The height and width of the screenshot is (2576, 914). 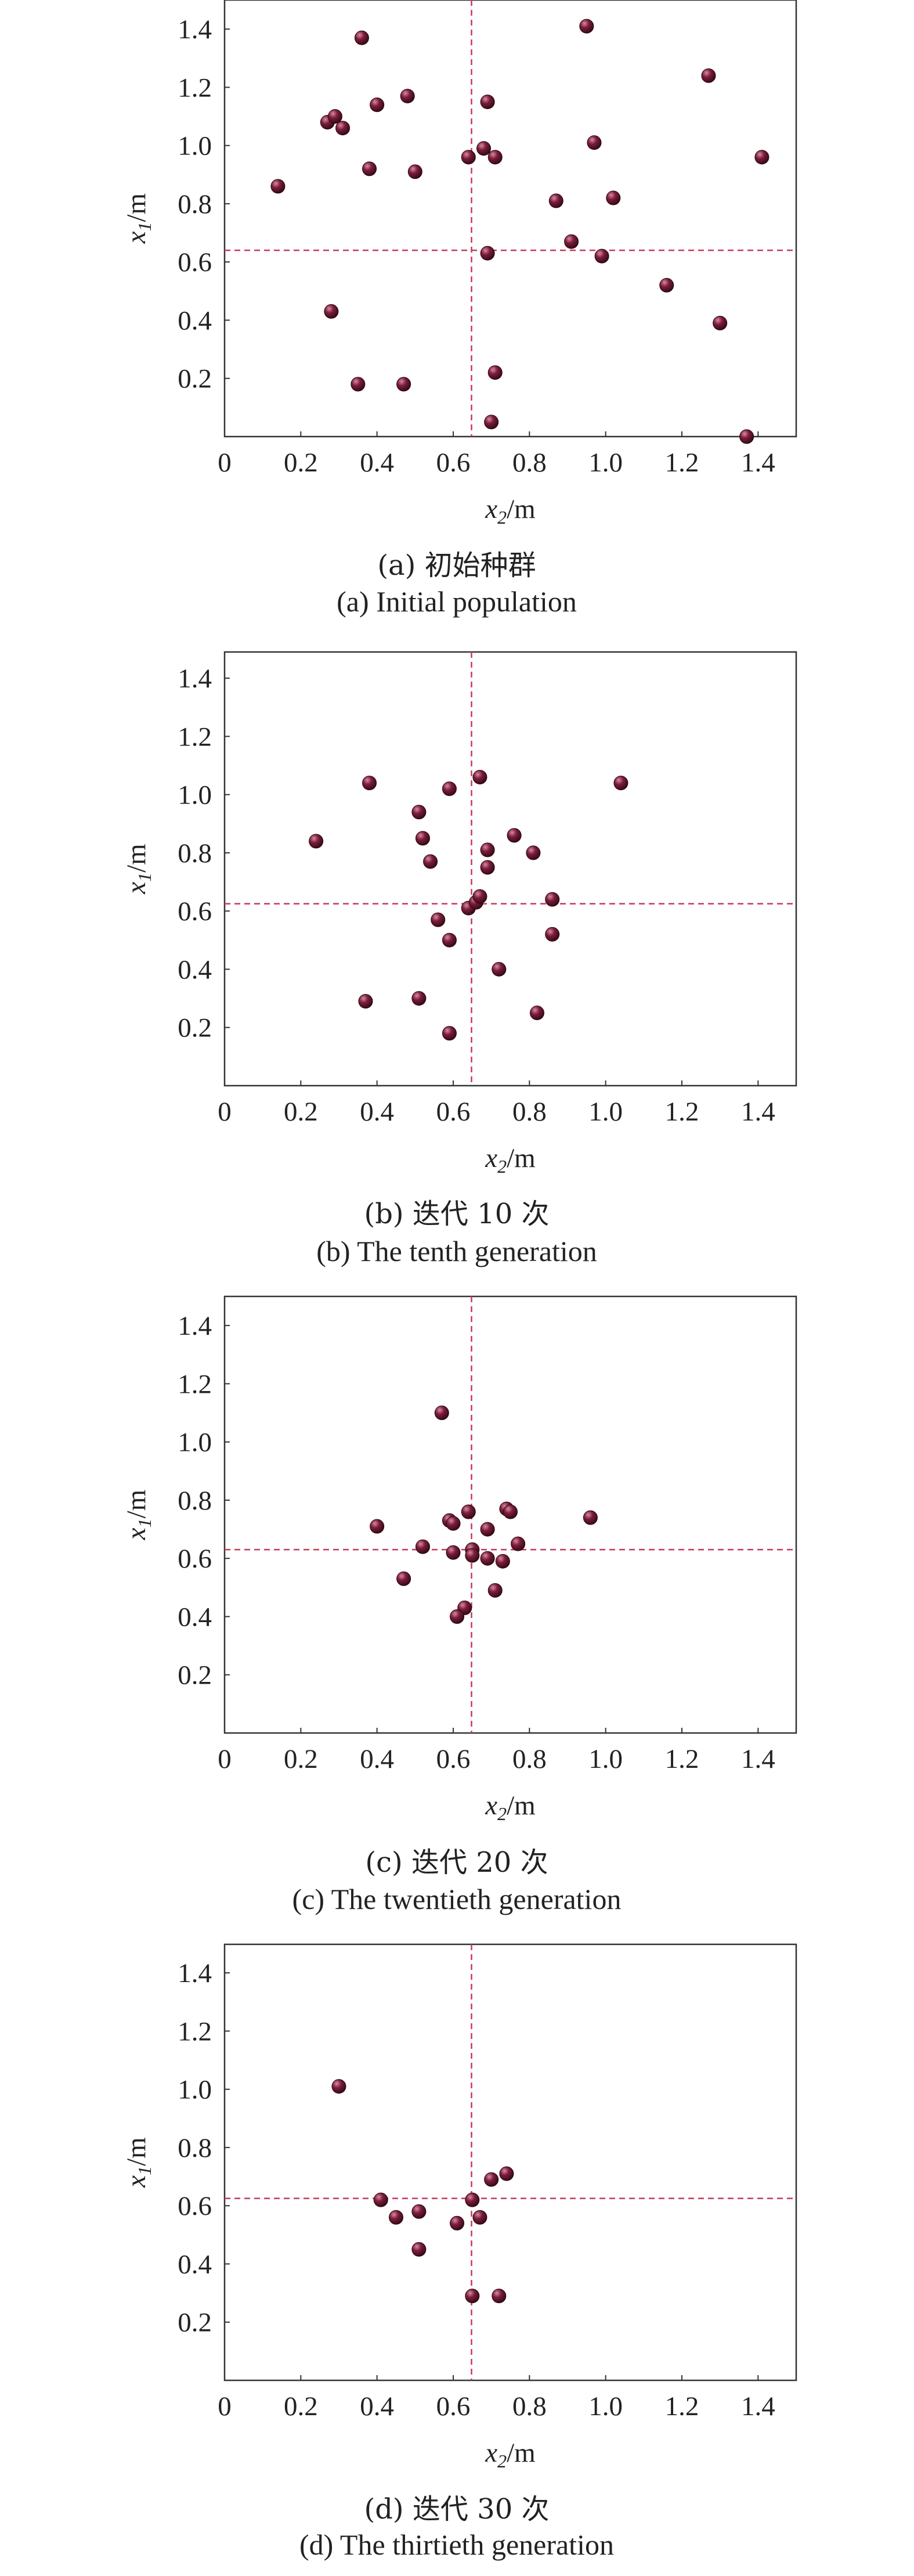 What do you see at coordinates (225, 2406) in the screenshot?
I see `x-tick-label: 0` at bounding box center [225, 2406].